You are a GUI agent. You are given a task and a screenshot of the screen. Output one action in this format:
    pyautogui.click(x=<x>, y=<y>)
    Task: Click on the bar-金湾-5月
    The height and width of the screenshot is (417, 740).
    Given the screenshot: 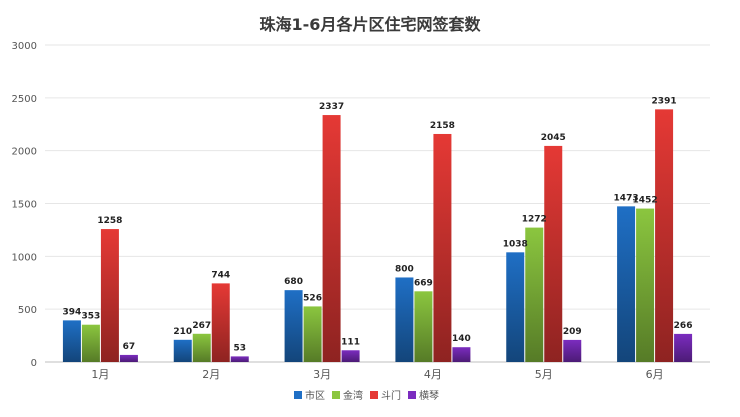 What is the action you would take?
    pyautogui.click(x=534, y=294)
    